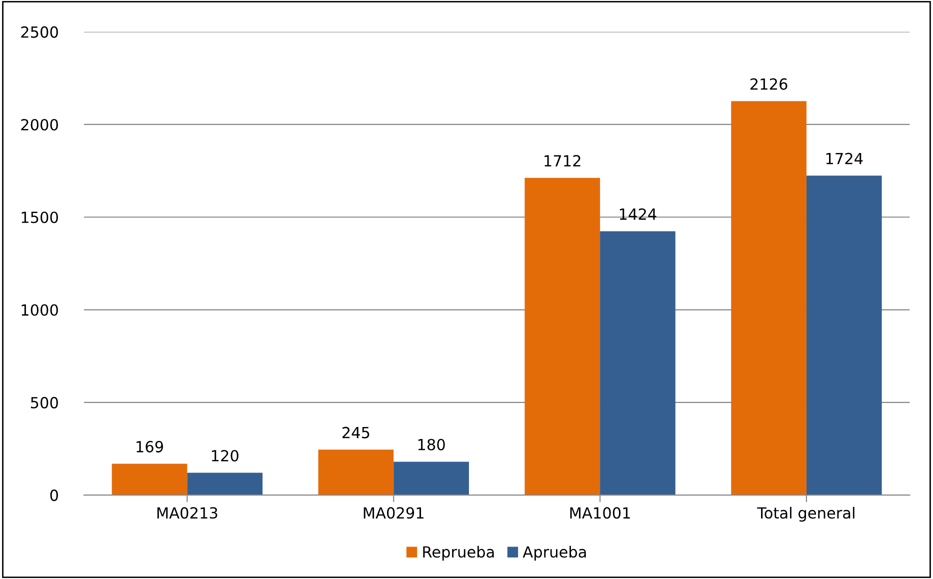  Describe the element at coordinates (458, 553) in the screenshot. I see `legend-label: Reprueba` at that location.